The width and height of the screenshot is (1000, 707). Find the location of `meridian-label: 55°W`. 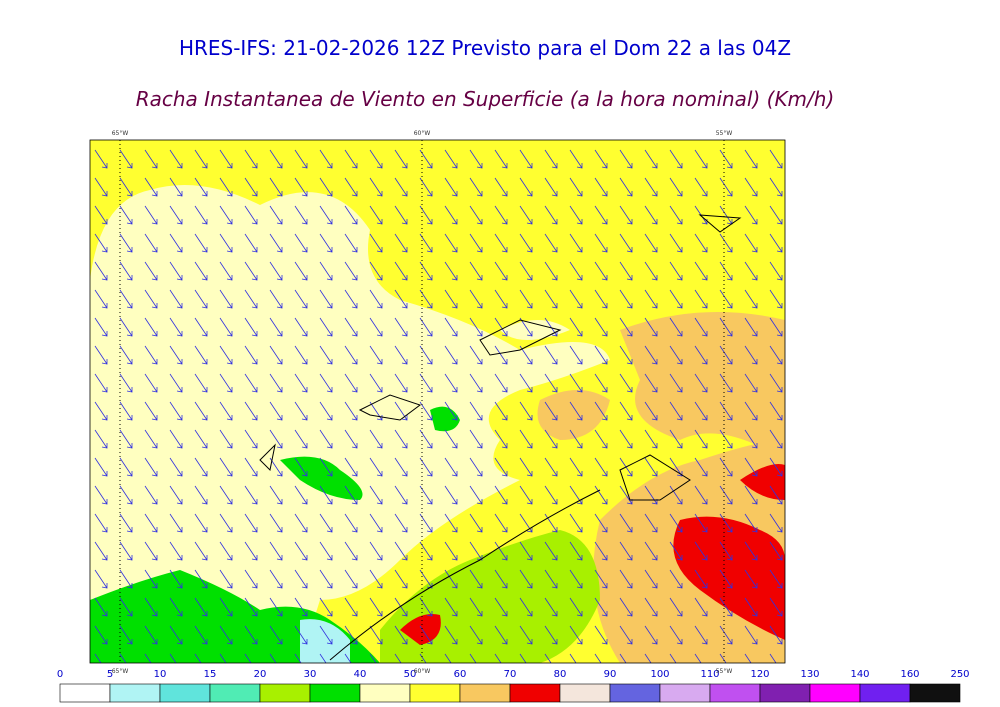

meridian-label: 55°W is located at coordinates (724, 133).